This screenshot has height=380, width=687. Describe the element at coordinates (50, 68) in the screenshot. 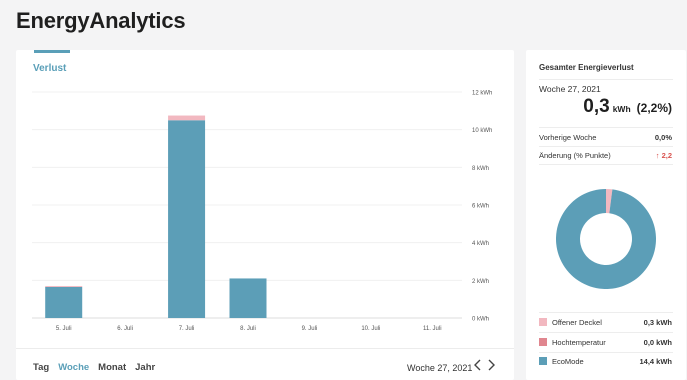

I see `section-title: Verlust` at that location.